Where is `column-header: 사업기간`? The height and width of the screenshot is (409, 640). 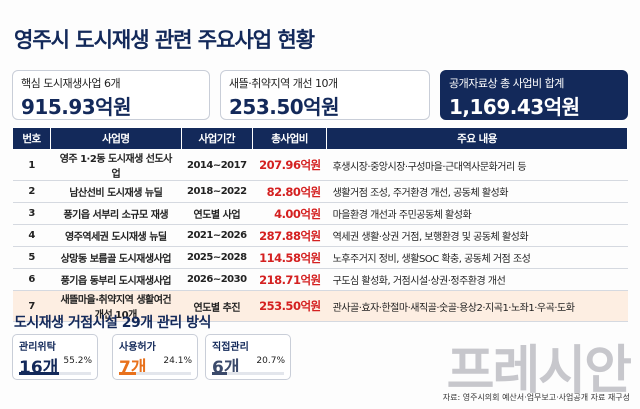 column-header: 사업기간 is located at coordinates (217, 138).